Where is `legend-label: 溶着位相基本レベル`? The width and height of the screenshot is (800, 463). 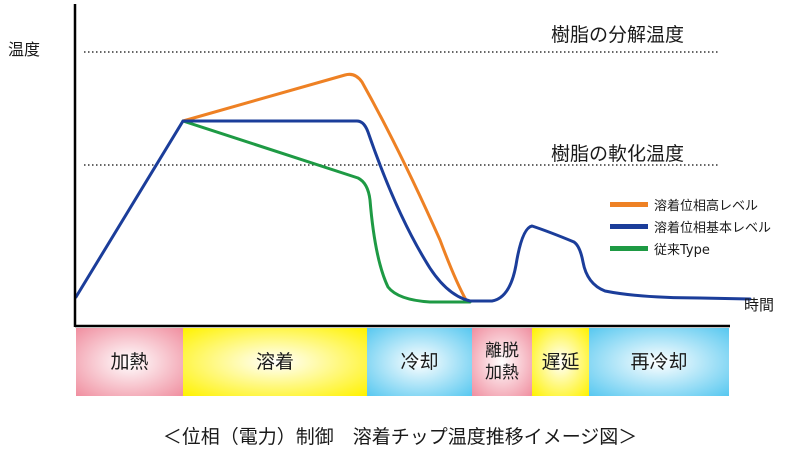 legend-label: 溶着位相基本レベル is located at coordinates (713, 228).